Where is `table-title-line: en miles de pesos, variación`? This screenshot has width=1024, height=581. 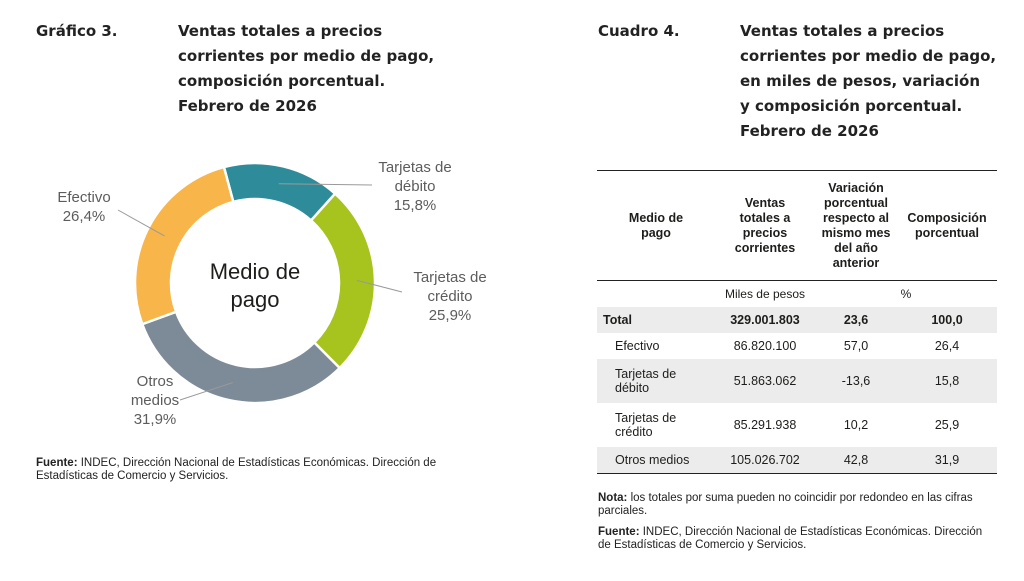 table-title-line: en miles de pesos, variación is located at coordinates (860, 81).